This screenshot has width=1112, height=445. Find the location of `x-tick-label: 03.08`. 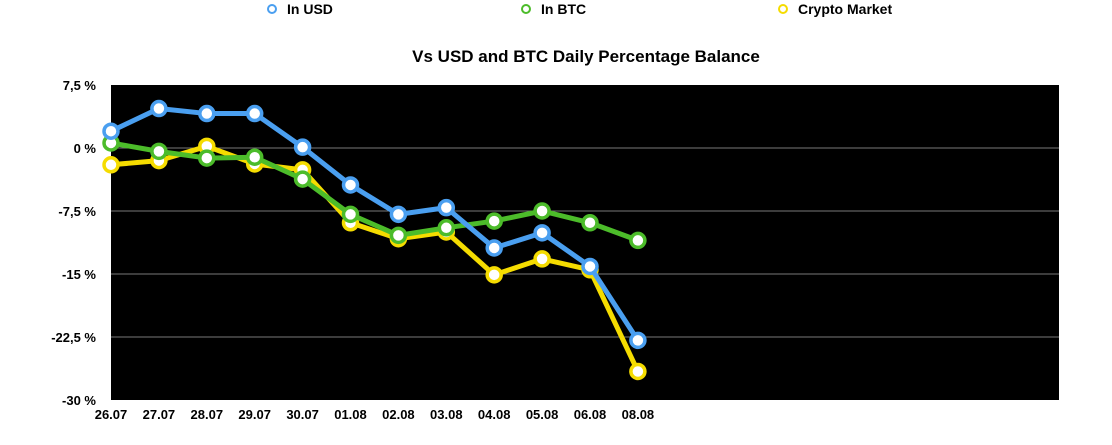

x-tick-label: 03.08 is located at coordinates (446, 414).